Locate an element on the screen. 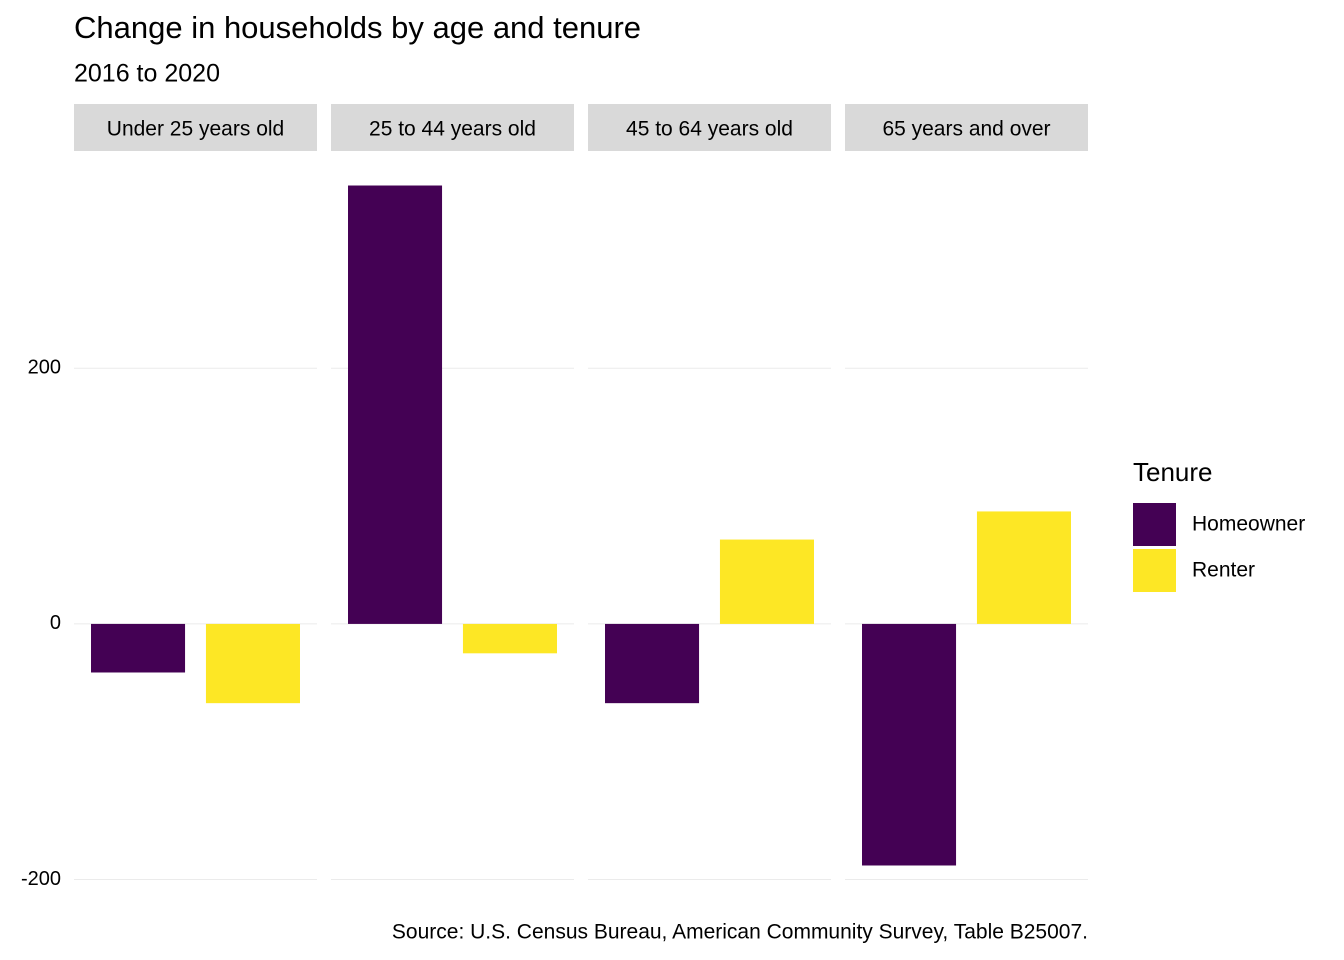 This screenshot has height=960, width=1344. strip-label: 25 to 44 years old is located at coordinates (452, 129).